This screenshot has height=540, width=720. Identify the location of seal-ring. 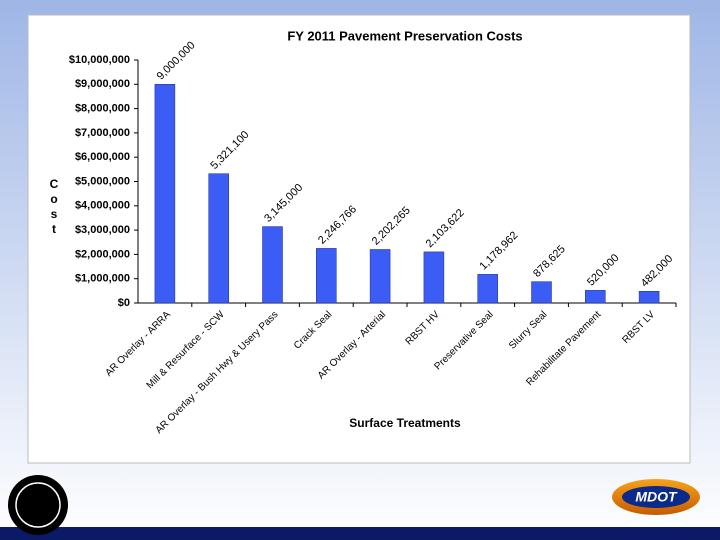
(38, 505).